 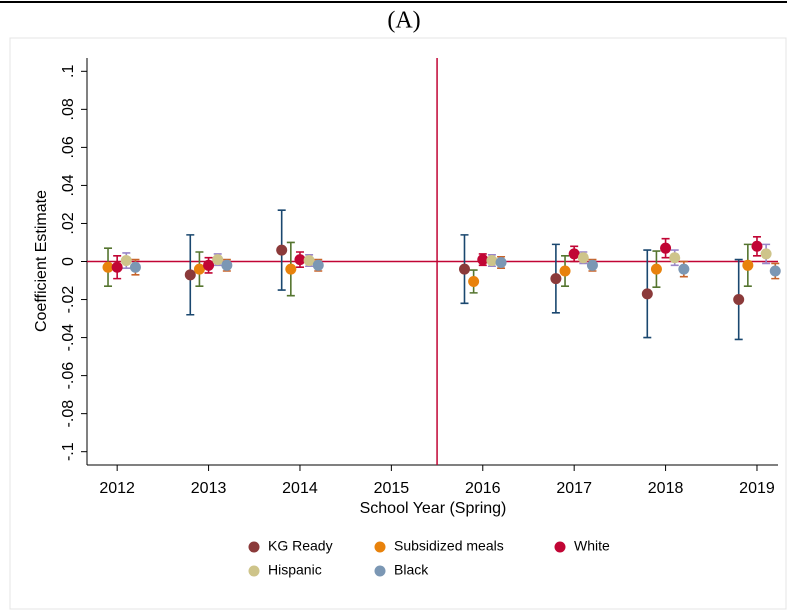 What do you see at coordinates (592, 546) in the screenshot?
I see `legend-label: White` at bounding box center [592, 546].